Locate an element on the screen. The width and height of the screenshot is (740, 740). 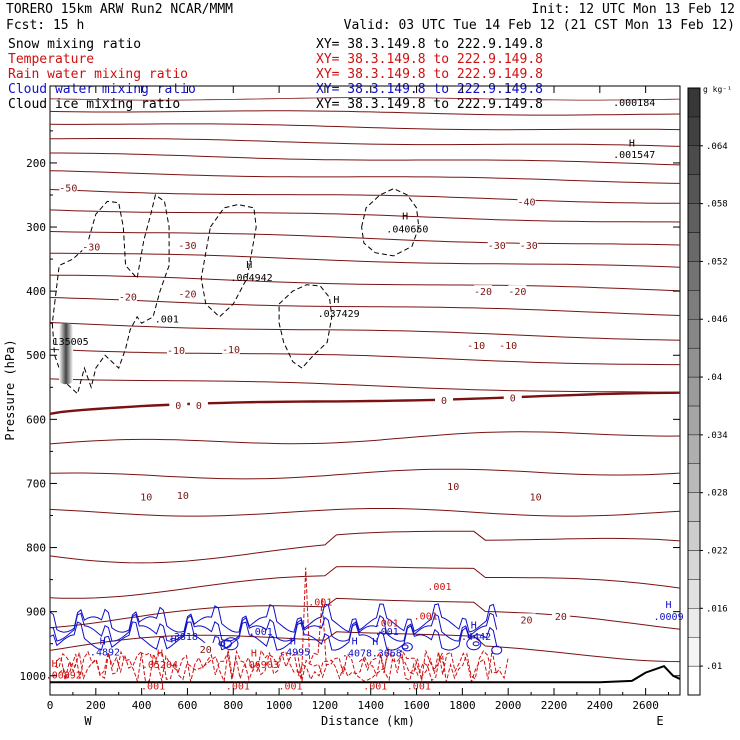
cloud-ice-shading is located at coordinates (66, 354).